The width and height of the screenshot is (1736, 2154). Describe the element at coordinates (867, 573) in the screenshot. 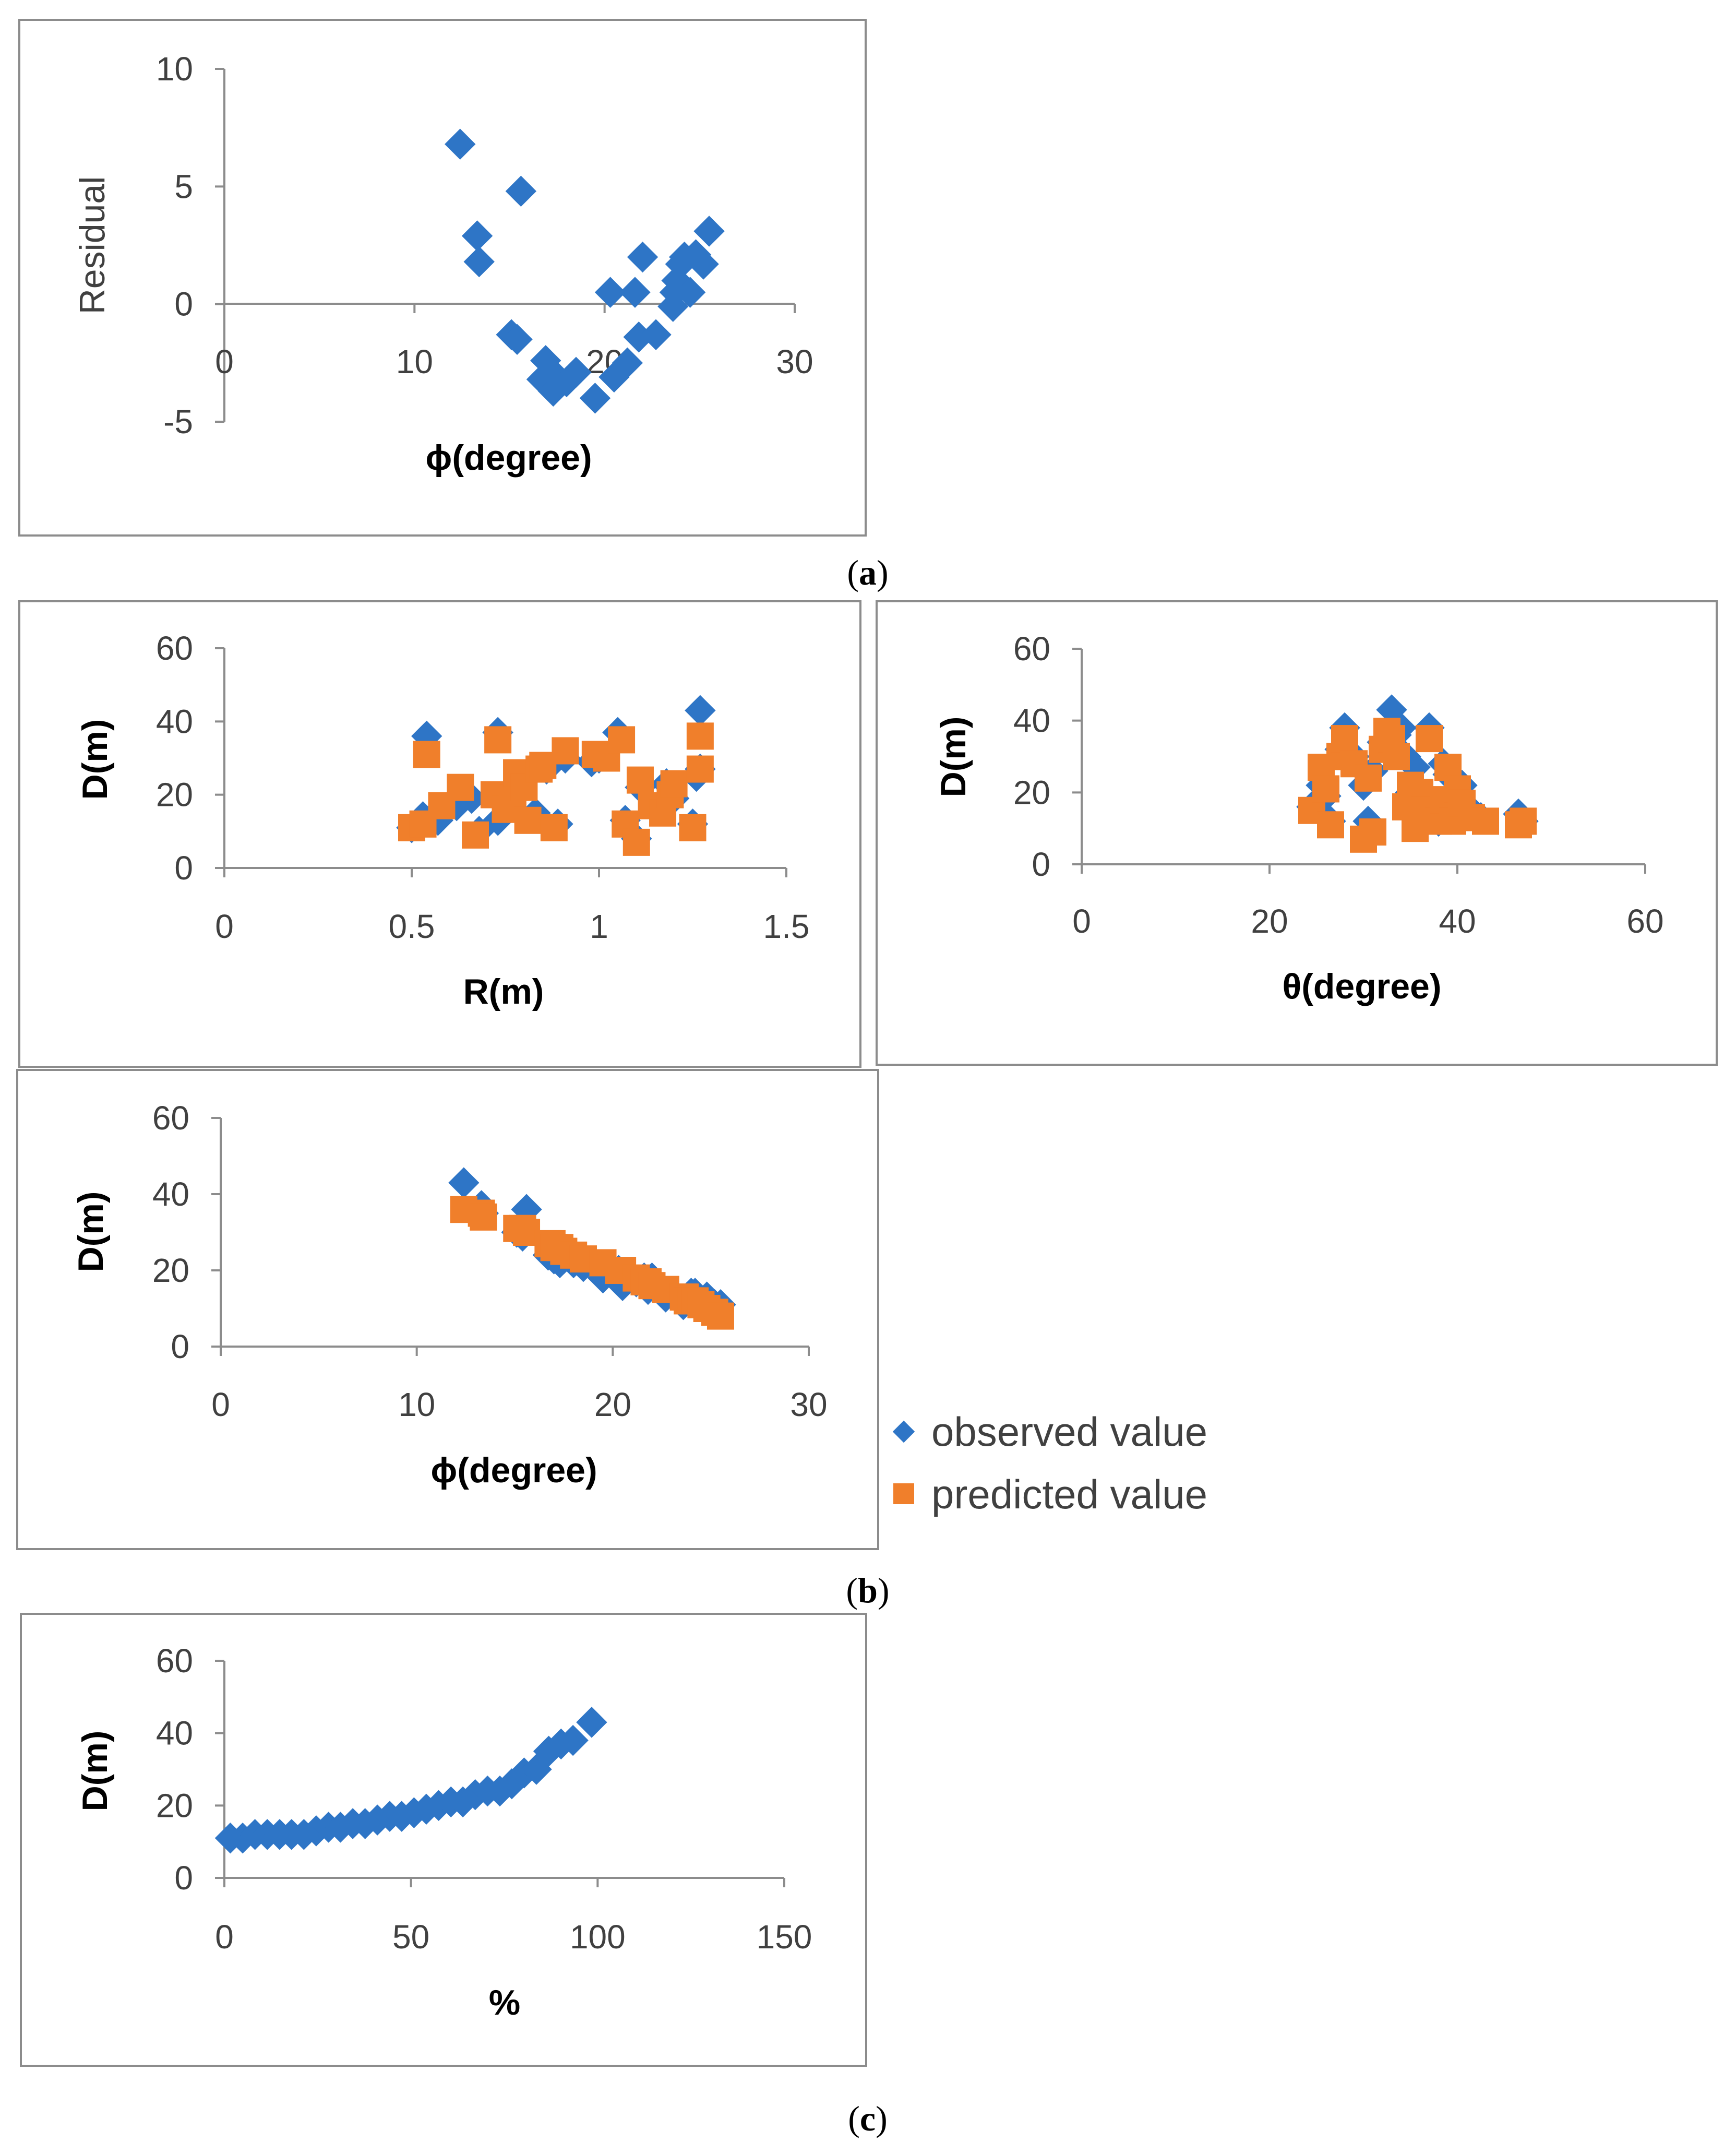

I see `caption-a: (a)` at that location.